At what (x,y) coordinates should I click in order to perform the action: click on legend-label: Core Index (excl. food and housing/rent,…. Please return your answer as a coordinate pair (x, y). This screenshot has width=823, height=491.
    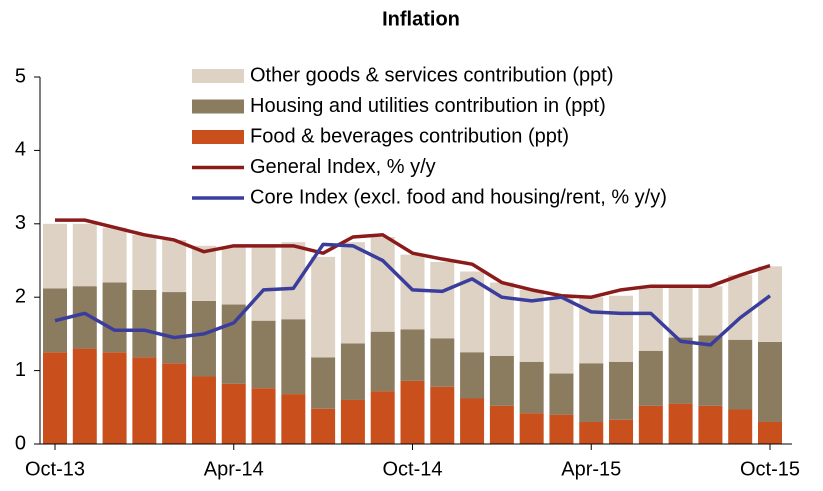
    Looking at the image, I should click on (458, 197).